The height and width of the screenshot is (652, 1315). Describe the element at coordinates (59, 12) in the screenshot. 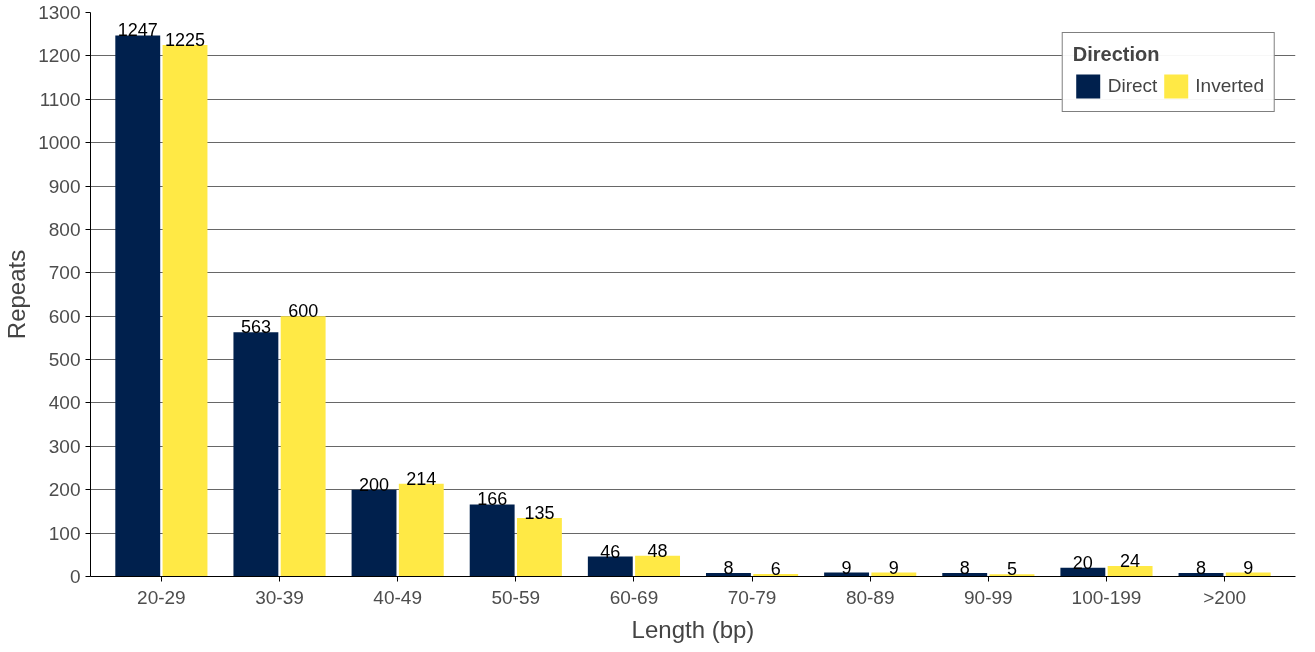

I see `y-tick-label: 1300` at that location.